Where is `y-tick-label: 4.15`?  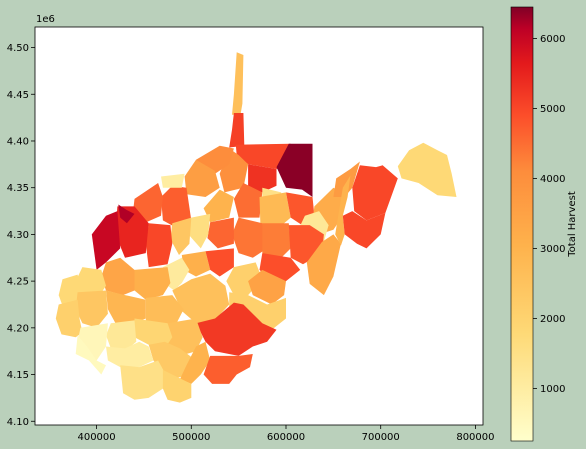 y-tick-label: 4.15 is located at coordinates (18, 375).